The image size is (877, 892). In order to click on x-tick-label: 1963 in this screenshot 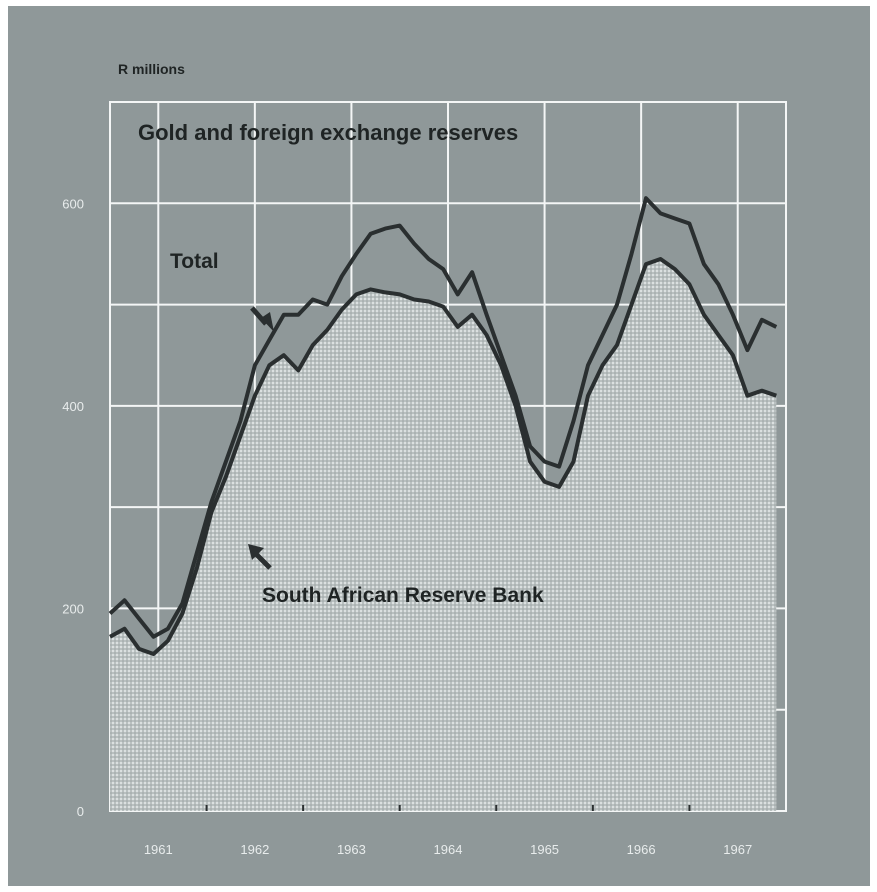, I will do `click(351, 849)`.